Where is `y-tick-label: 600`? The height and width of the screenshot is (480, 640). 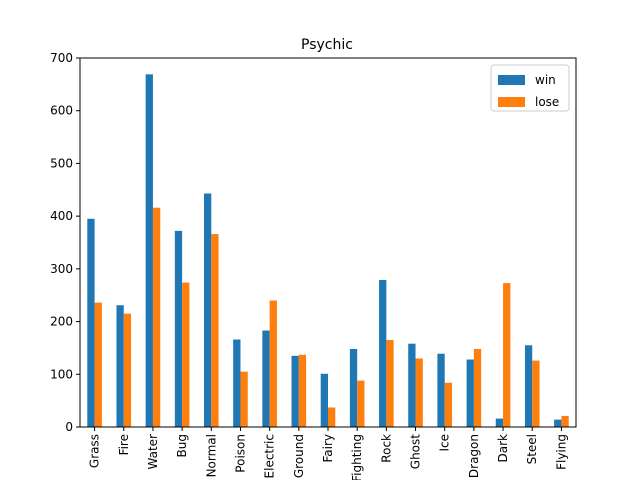
y-tick-label: 600 is located at coordinates (61, 111).